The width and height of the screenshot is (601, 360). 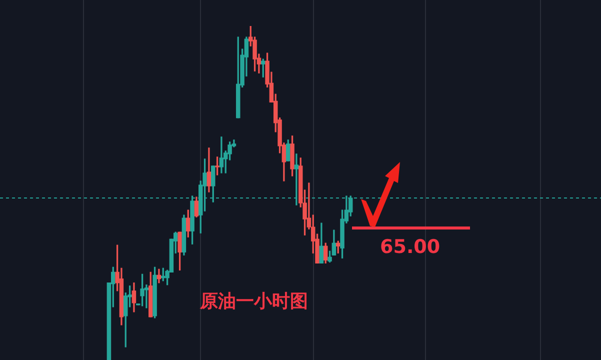 What do you see at coordinates (254, 301) in the screenshot?
I see `annotation: 原油一小时图` at bounding box center [254, 301].